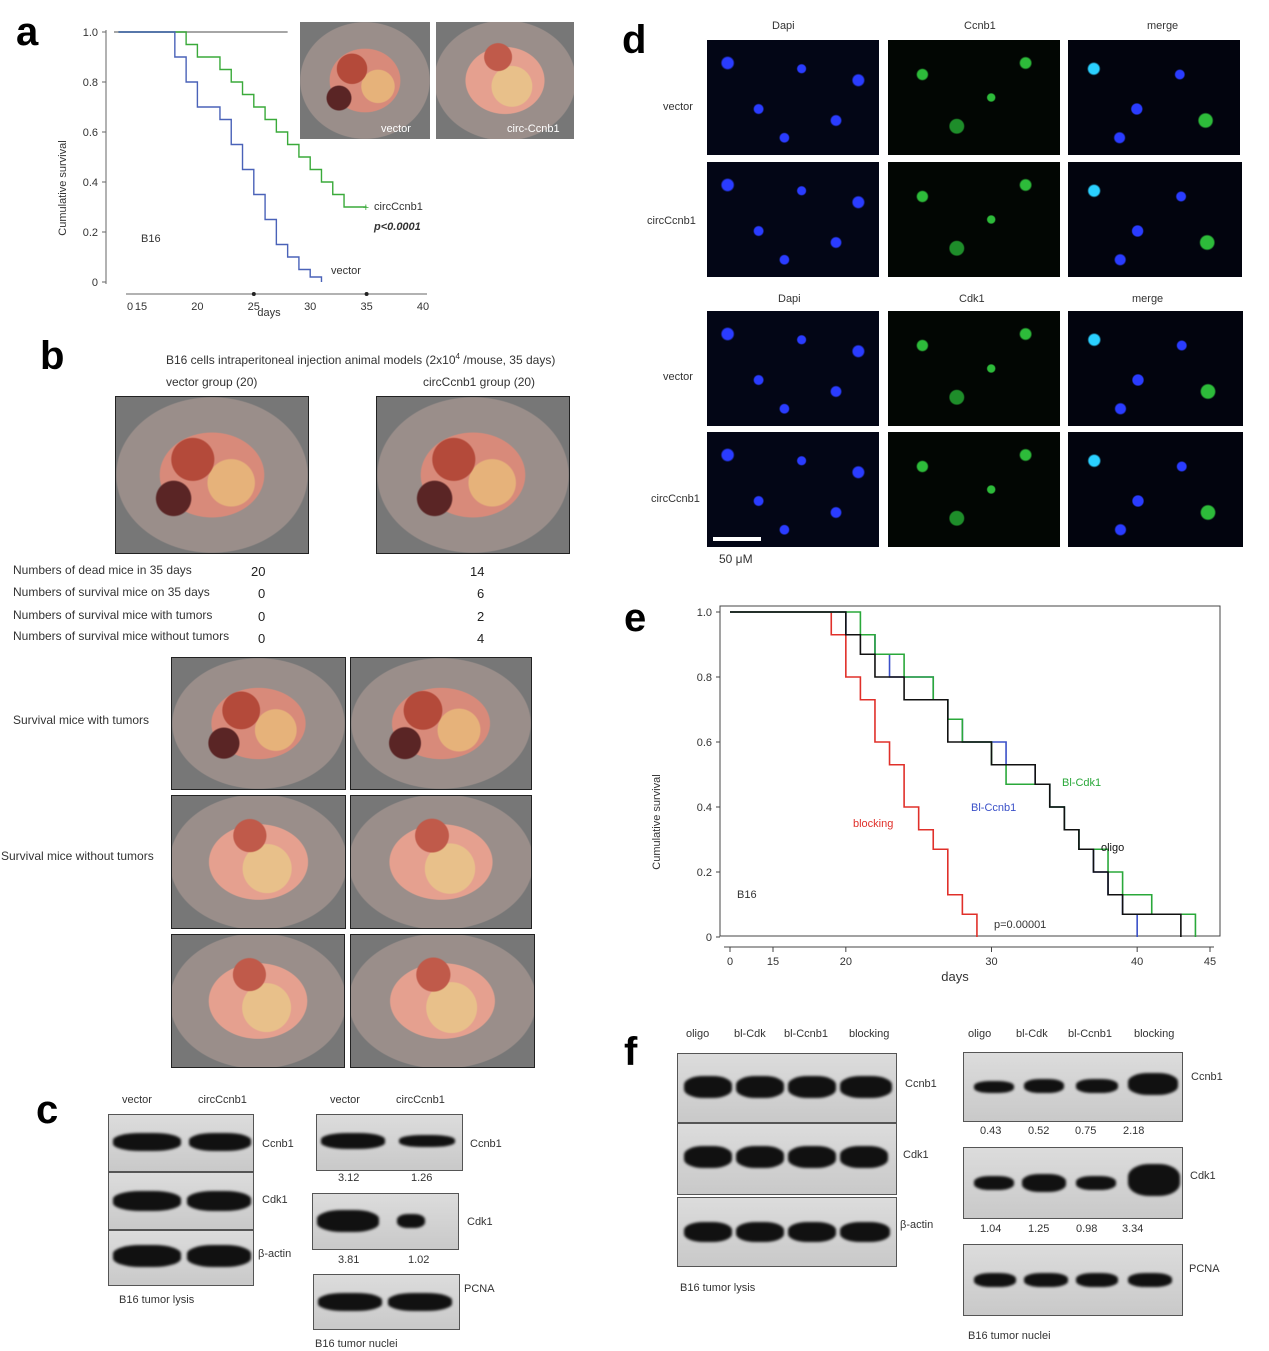 Image resolution: width=1269 pixels, height=1351 pixels. Describe the element at coordinates (77, 856) in the screenshot. I see `row-label-without-tumors: Survival mice without tumors` at that location.